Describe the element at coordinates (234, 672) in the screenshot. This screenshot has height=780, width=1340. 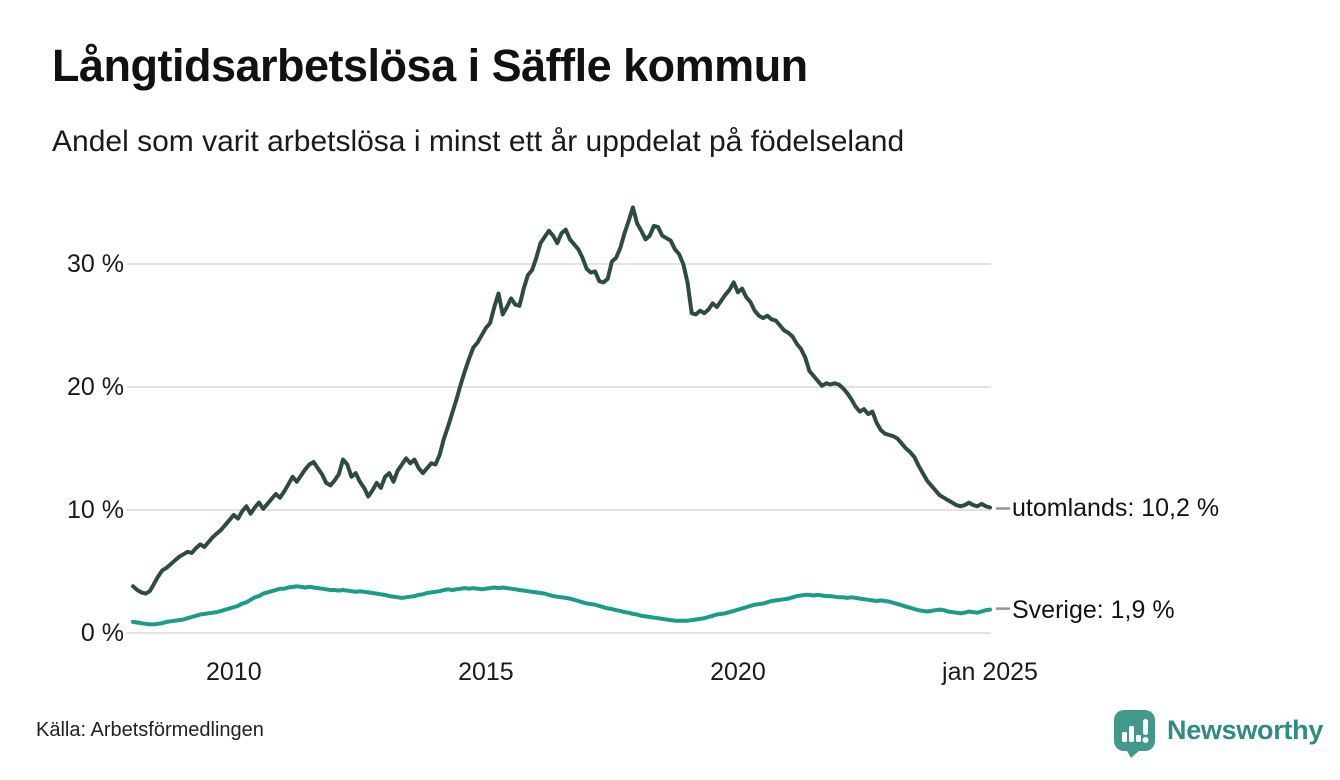
I see `x-axis-label: 2010` at that location.